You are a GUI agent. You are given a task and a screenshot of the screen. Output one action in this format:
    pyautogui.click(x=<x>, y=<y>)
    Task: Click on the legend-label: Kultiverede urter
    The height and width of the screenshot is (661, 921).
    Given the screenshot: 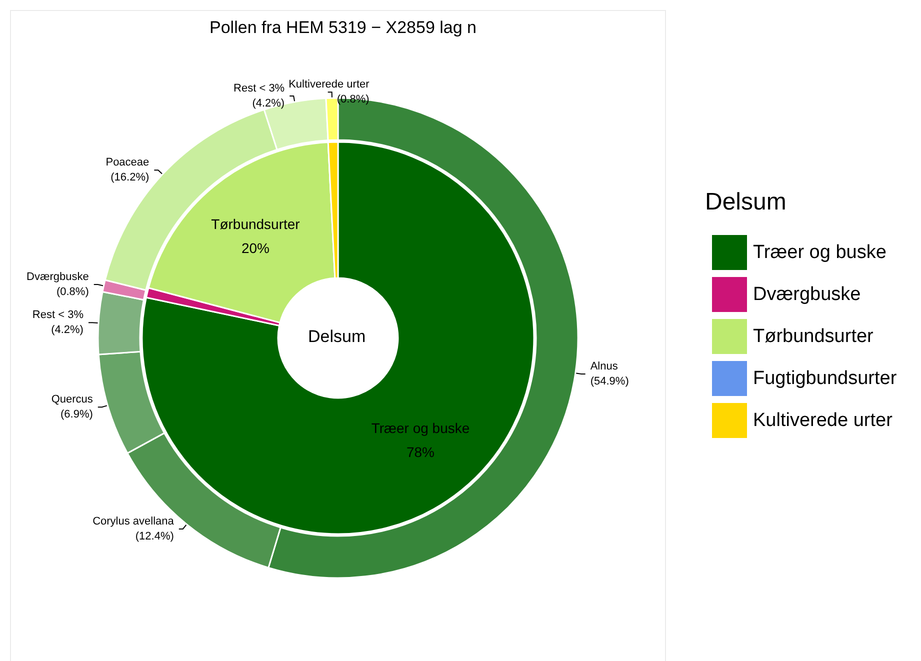 What is the action you would take?
    pyautogui.click(x=823, y=420)
    